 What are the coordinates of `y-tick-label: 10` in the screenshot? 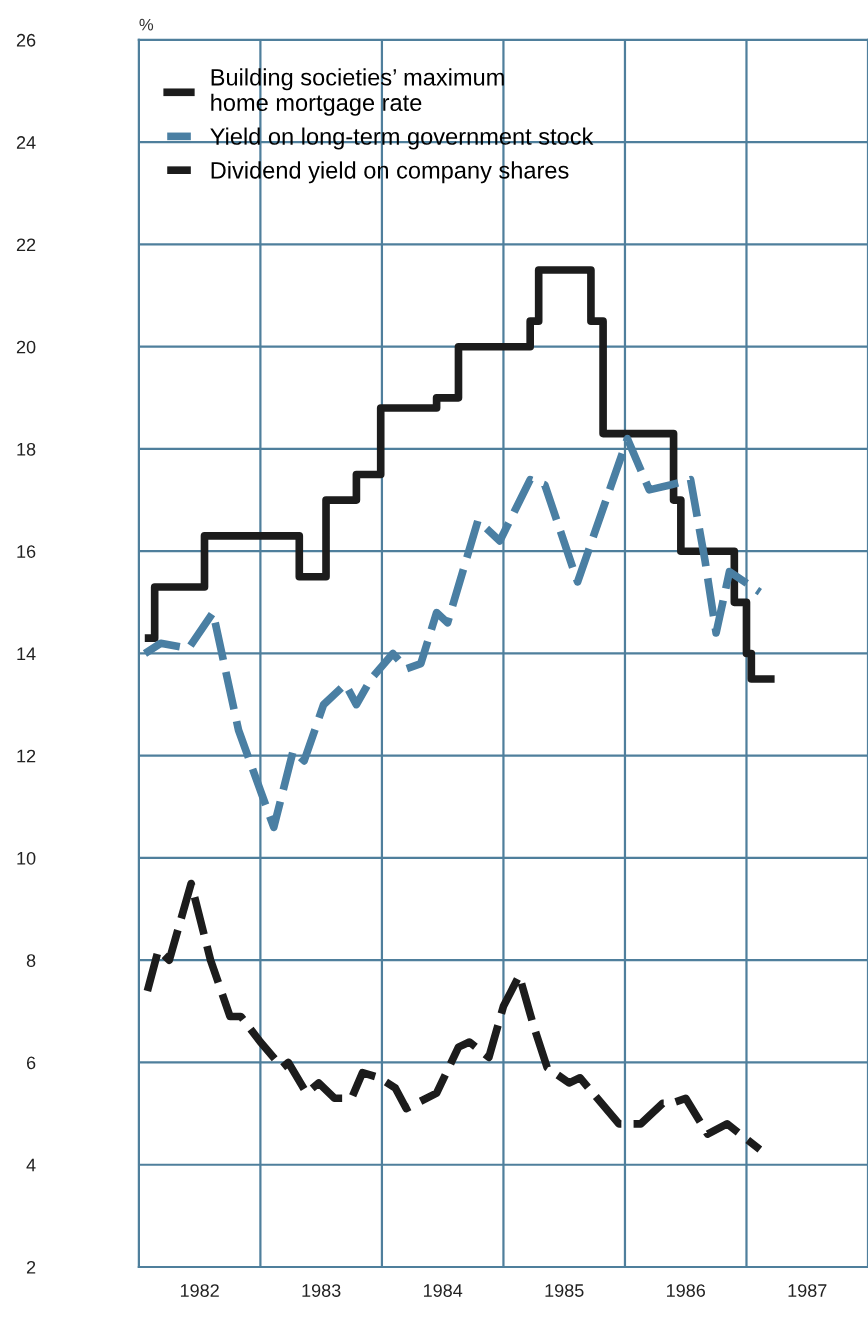 It's located at (26, 858).